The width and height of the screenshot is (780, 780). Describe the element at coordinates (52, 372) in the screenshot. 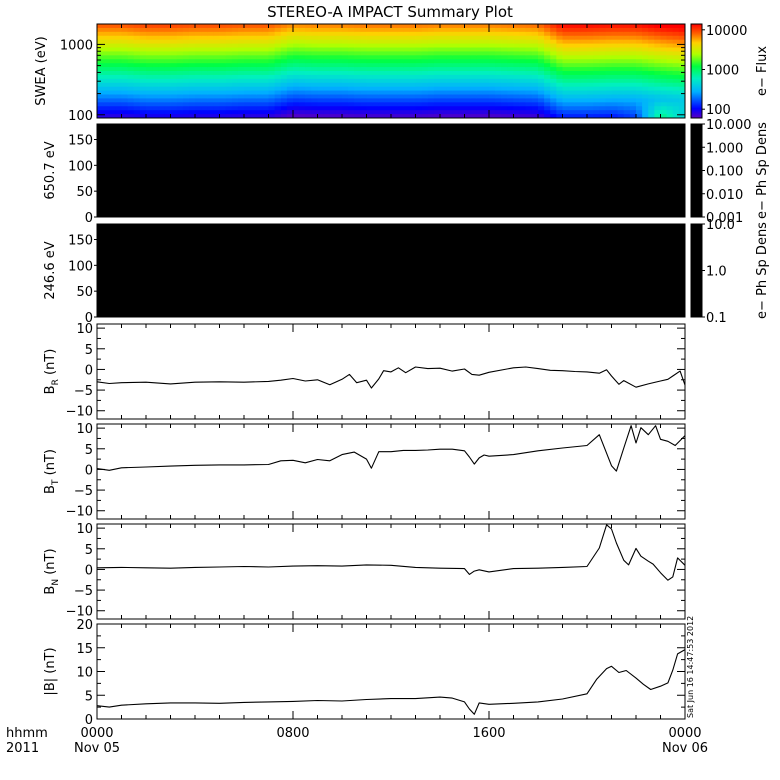

I see `br-y-label: BR (nT)` at that location.